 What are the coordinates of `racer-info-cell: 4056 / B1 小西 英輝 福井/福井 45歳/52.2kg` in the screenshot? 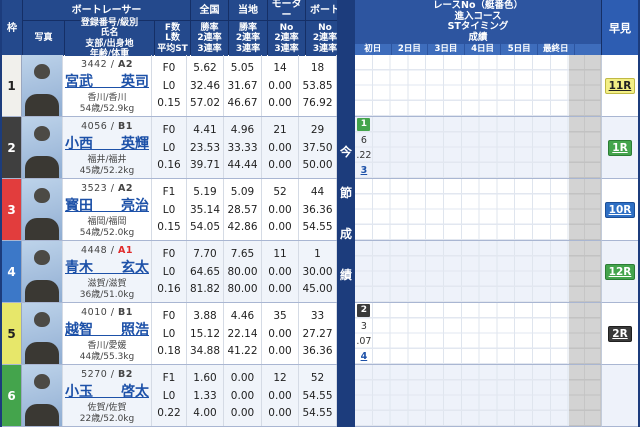 It's located at (107, 147).